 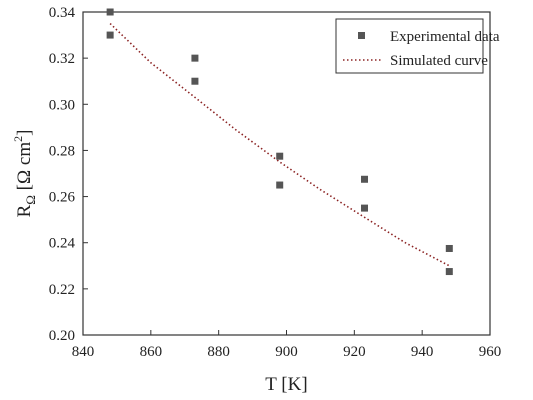 What do you see at coordinates (68, 174) in the screenshot?
I see `y-axis: 0.20 0.22 0.24 0.26 0.28 0.30 0.32 0.34` at bounding box center [68, 174].